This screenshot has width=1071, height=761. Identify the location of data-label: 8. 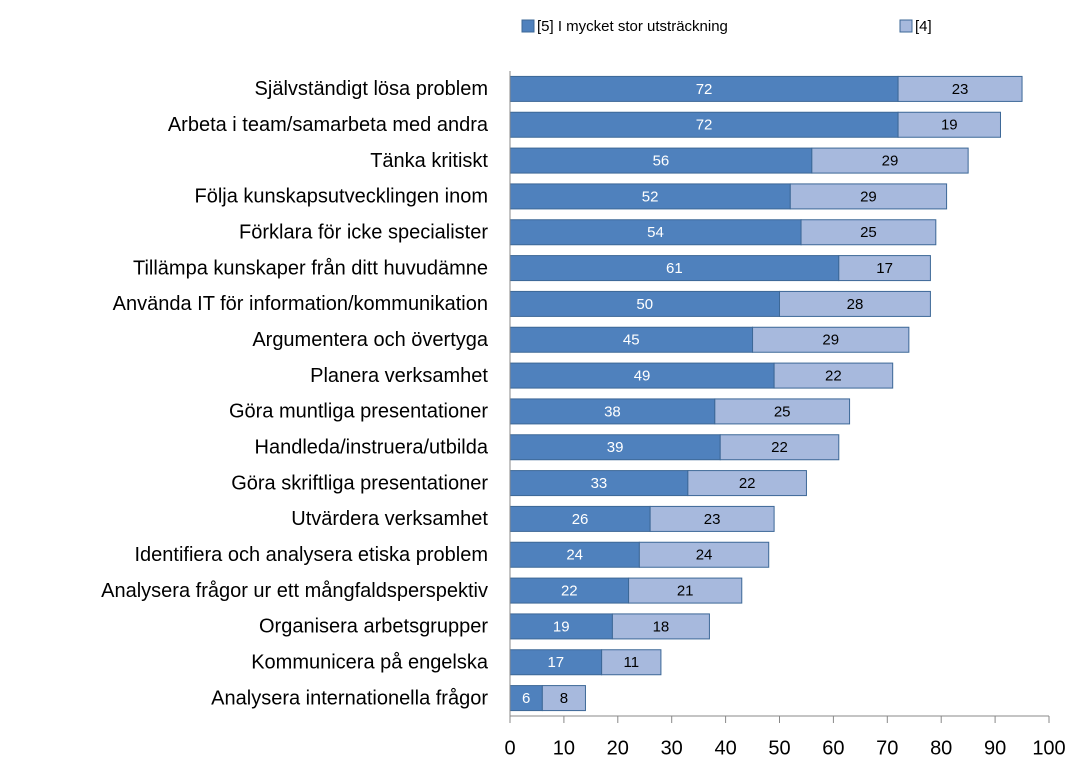
(564, 698).